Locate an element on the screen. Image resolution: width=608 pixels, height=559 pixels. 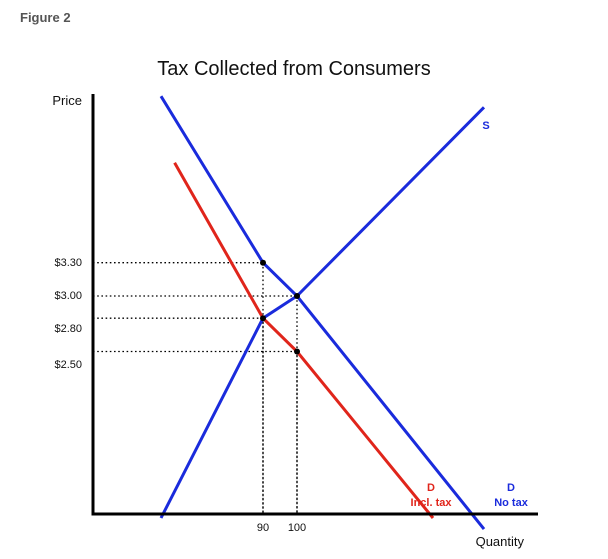
demand-incl-tax-sublabel: Incl. tax is located at coordinates (432, 503).